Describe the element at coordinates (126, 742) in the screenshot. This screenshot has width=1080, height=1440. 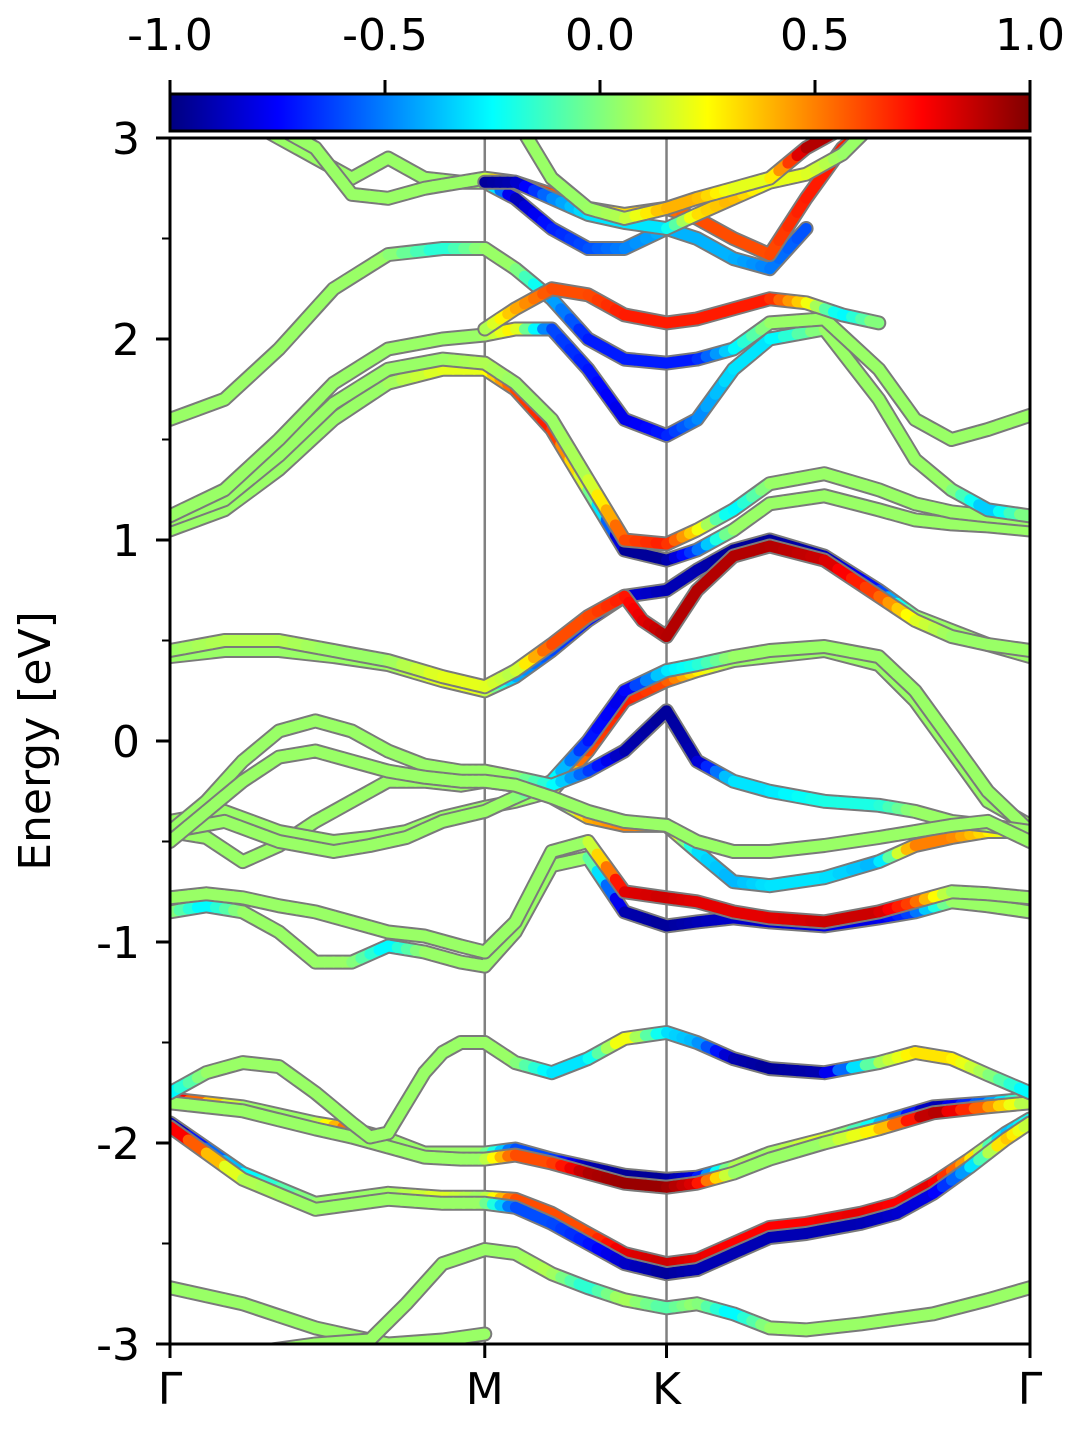
I see `y-tick-label: 0` at that location.